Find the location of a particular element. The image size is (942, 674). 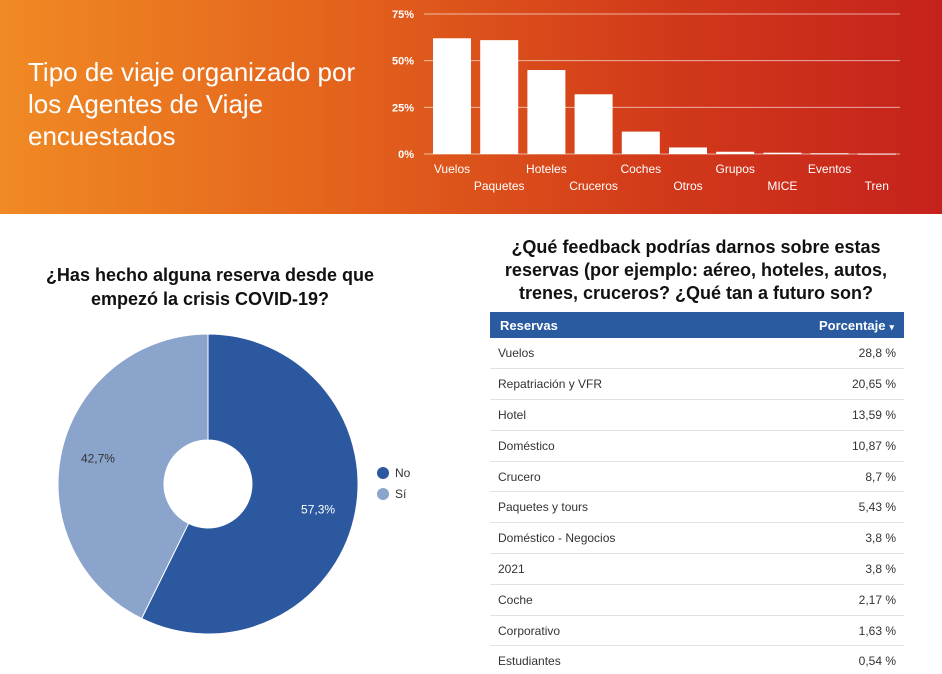

legend-swatch-si is located at coordinates (383, 494).